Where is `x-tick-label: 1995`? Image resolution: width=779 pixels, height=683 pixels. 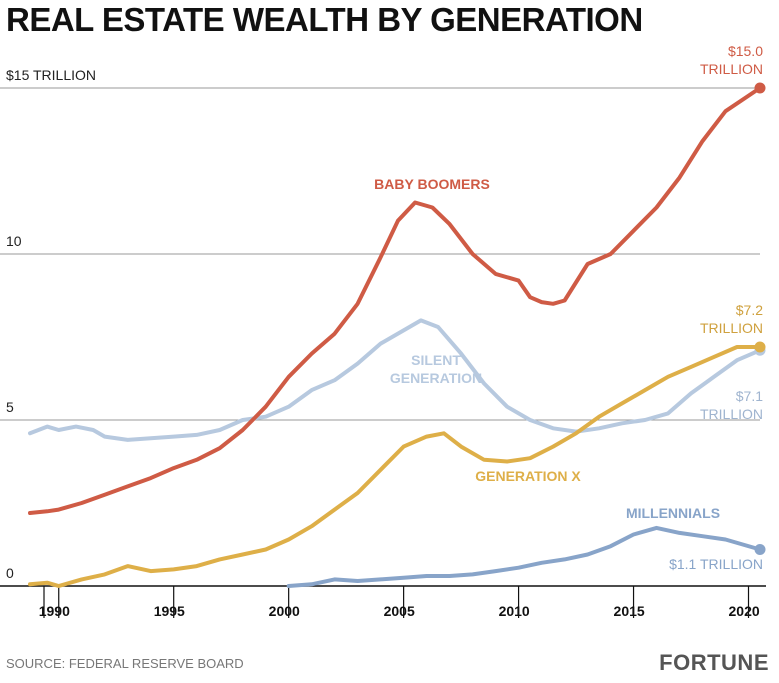 x-tick-label: 1995 is located at coordinates (169, 611).